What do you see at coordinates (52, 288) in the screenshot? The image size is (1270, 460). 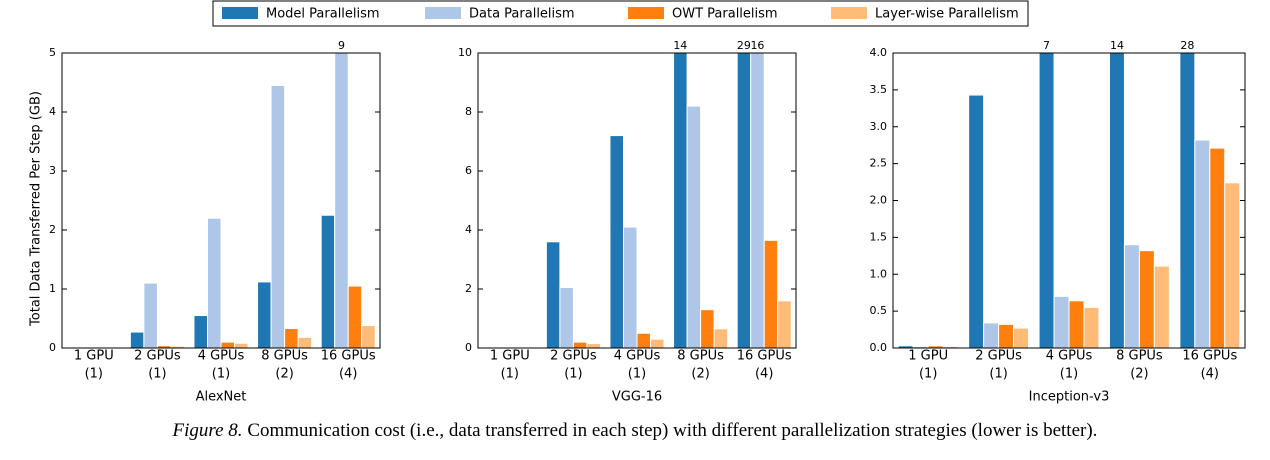 I see `y-tick-label: 1` at bounding box center [52, 288].